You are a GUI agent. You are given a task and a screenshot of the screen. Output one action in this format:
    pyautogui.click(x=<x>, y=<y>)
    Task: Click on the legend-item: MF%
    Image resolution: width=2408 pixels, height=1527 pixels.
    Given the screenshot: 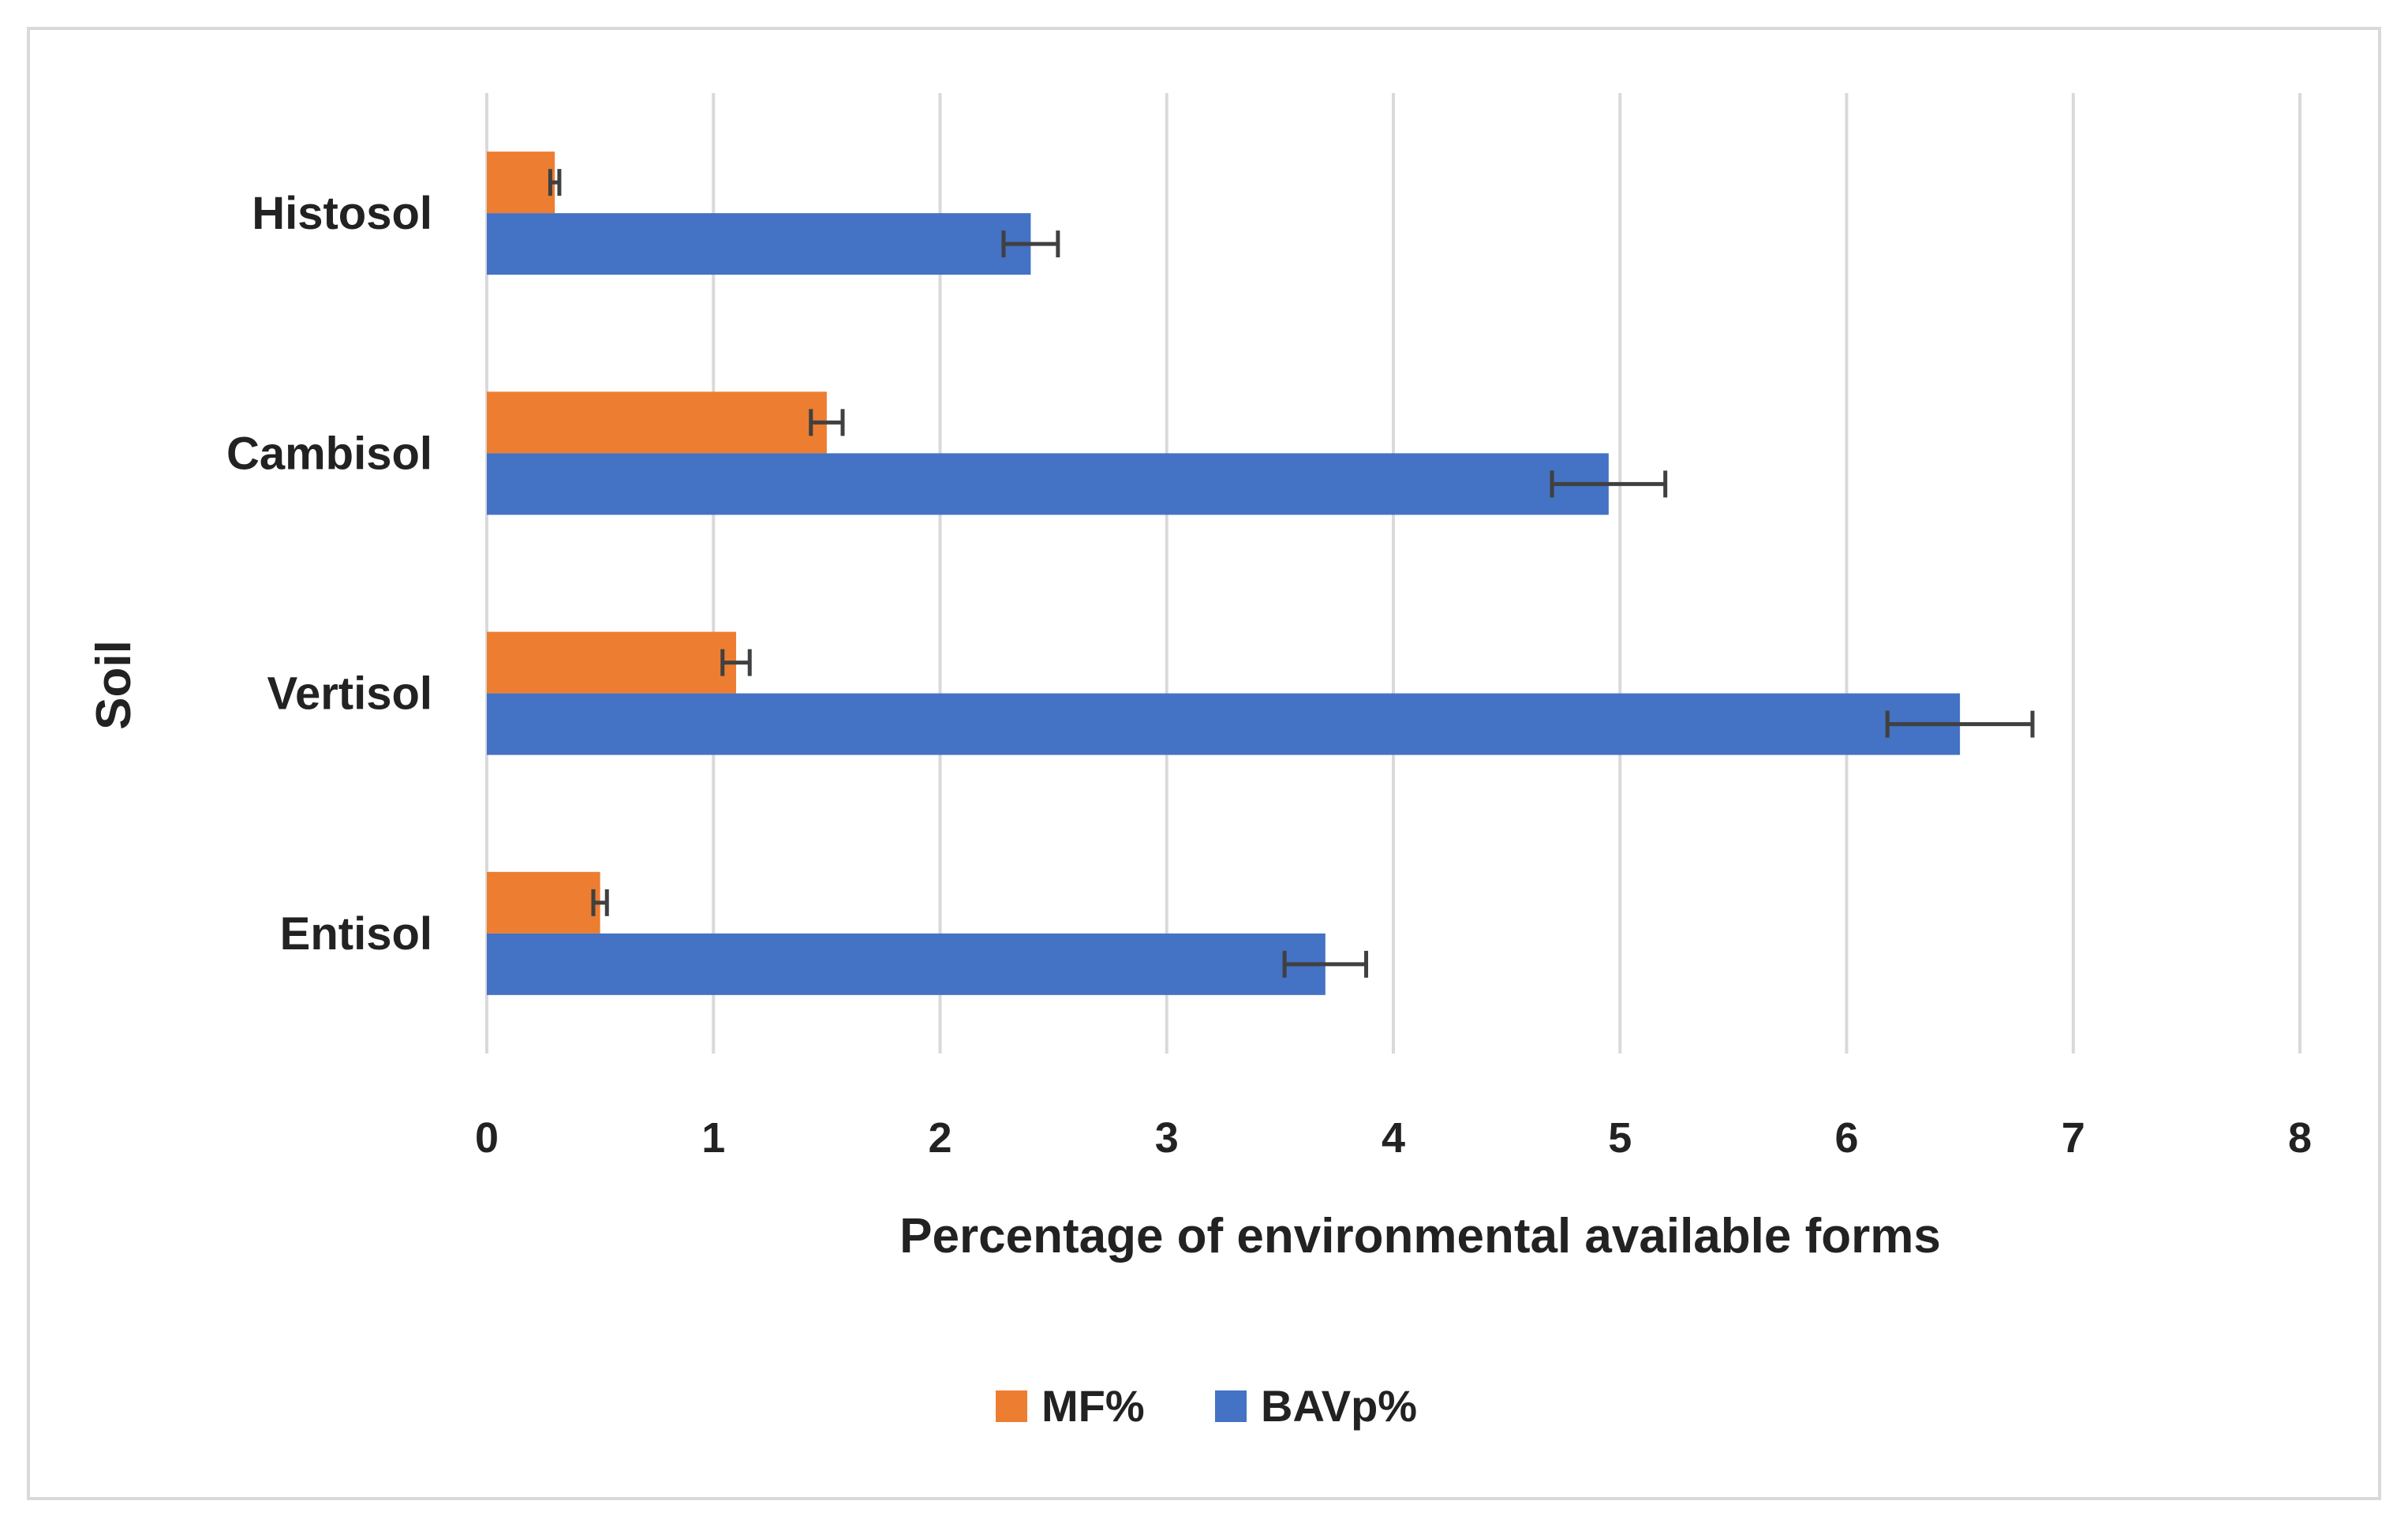 What is the action you would take?
    pyautogui.click(x=1070, y=1406)
    